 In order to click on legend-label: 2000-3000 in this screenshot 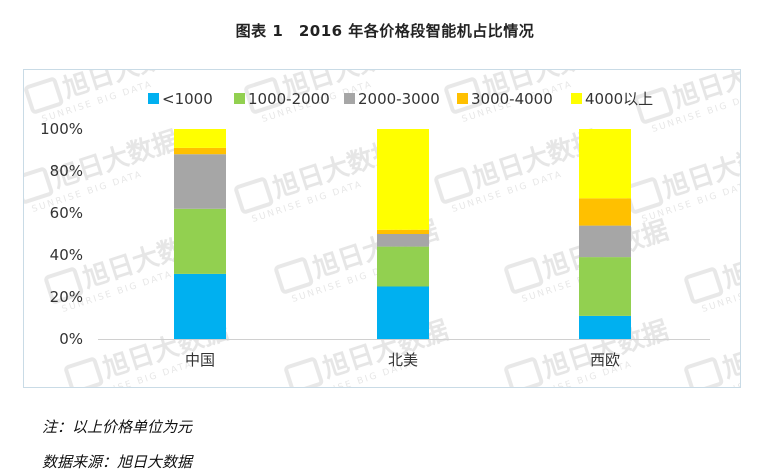, I will do `click(399, 99)`.